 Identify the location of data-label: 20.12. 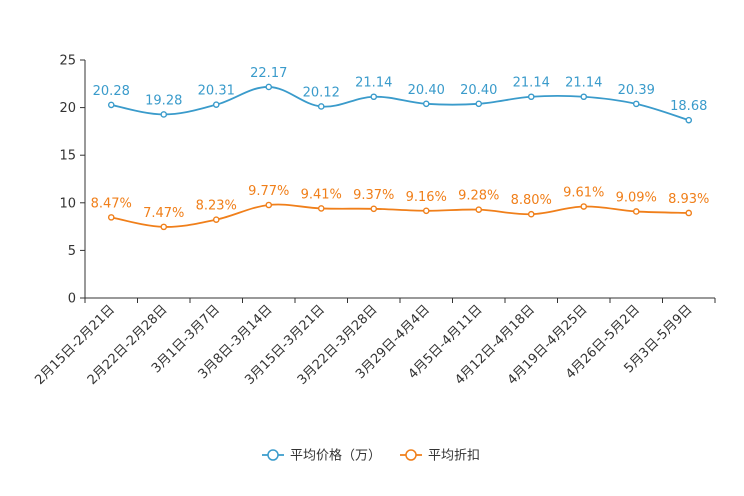
(321, 92).